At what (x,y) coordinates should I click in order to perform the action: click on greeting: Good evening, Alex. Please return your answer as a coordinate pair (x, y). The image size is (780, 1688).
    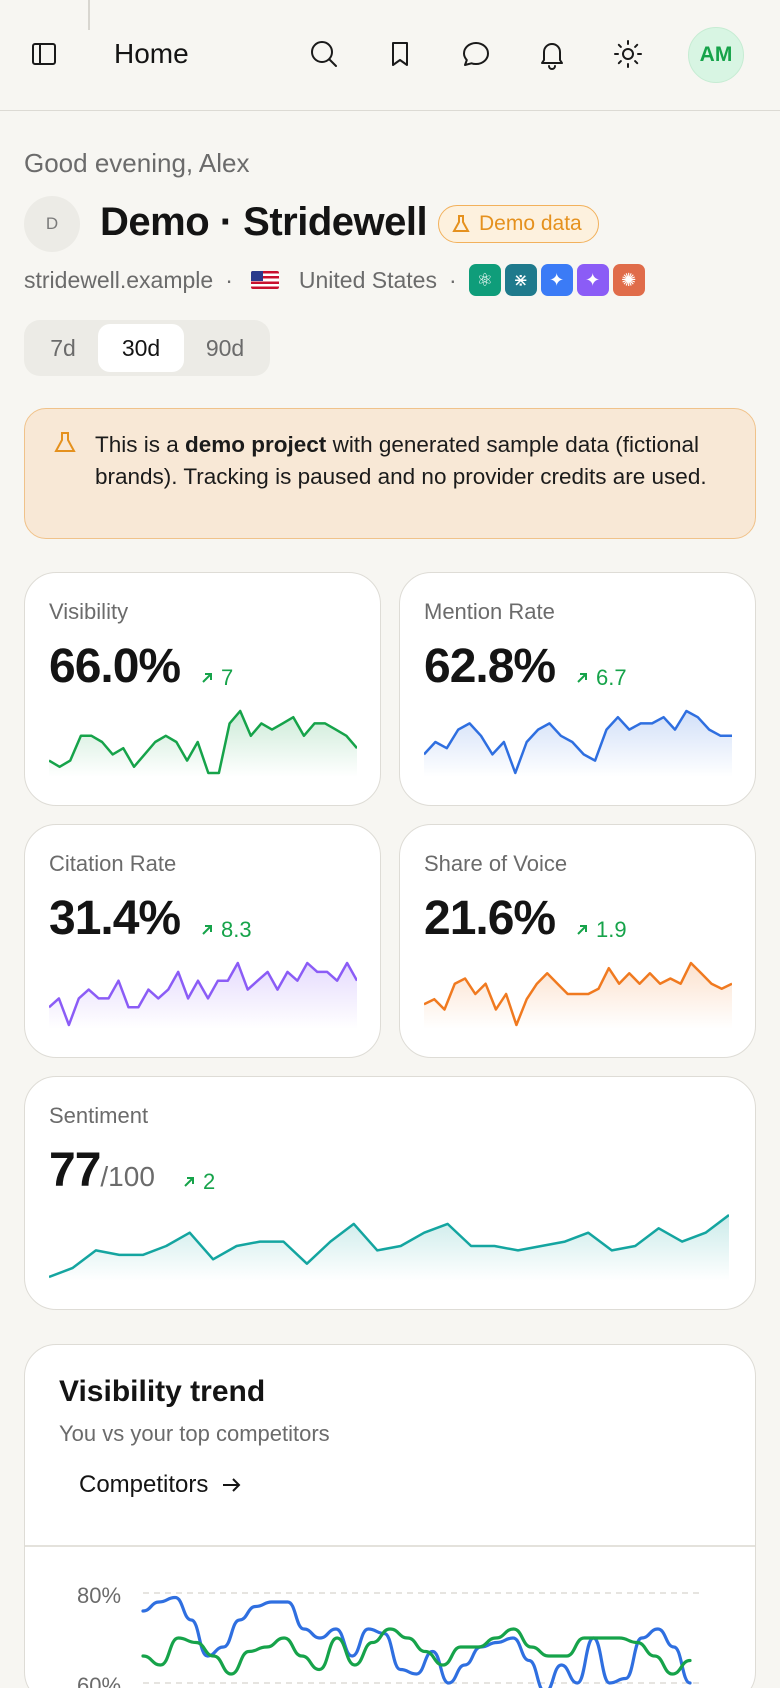
    Looking at the image, I should click on (137, 163).